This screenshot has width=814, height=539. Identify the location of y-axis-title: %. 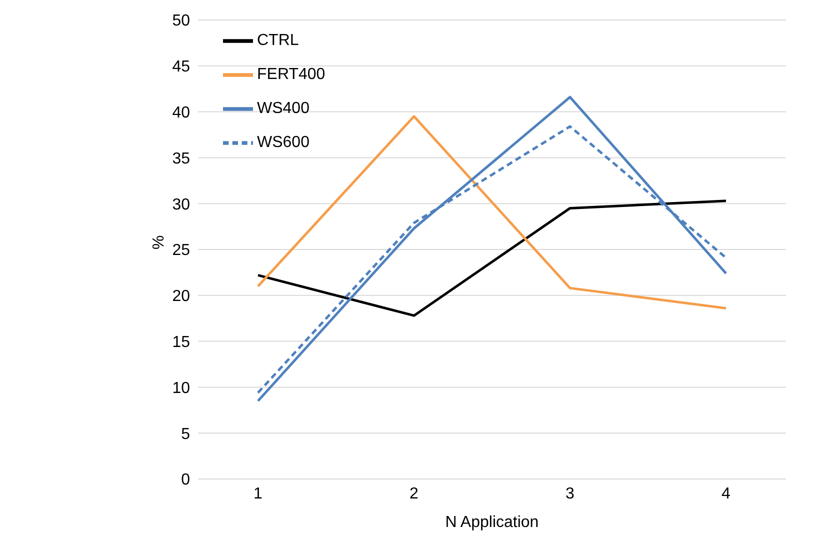
(159, 242).